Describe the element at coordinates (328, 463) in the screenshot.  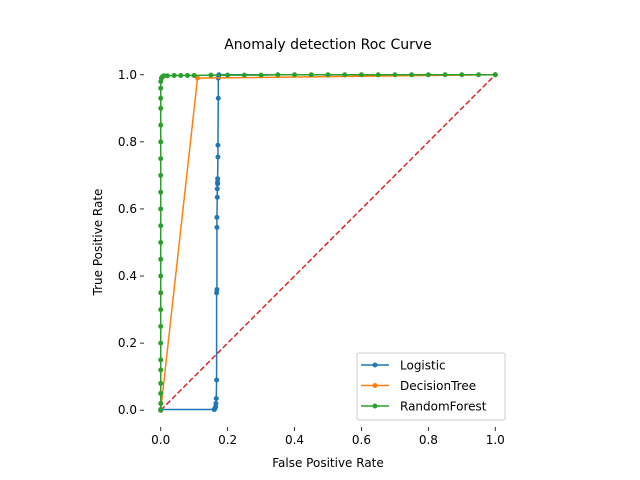
I see `x-axis-label: False Positive Rate` at that location.